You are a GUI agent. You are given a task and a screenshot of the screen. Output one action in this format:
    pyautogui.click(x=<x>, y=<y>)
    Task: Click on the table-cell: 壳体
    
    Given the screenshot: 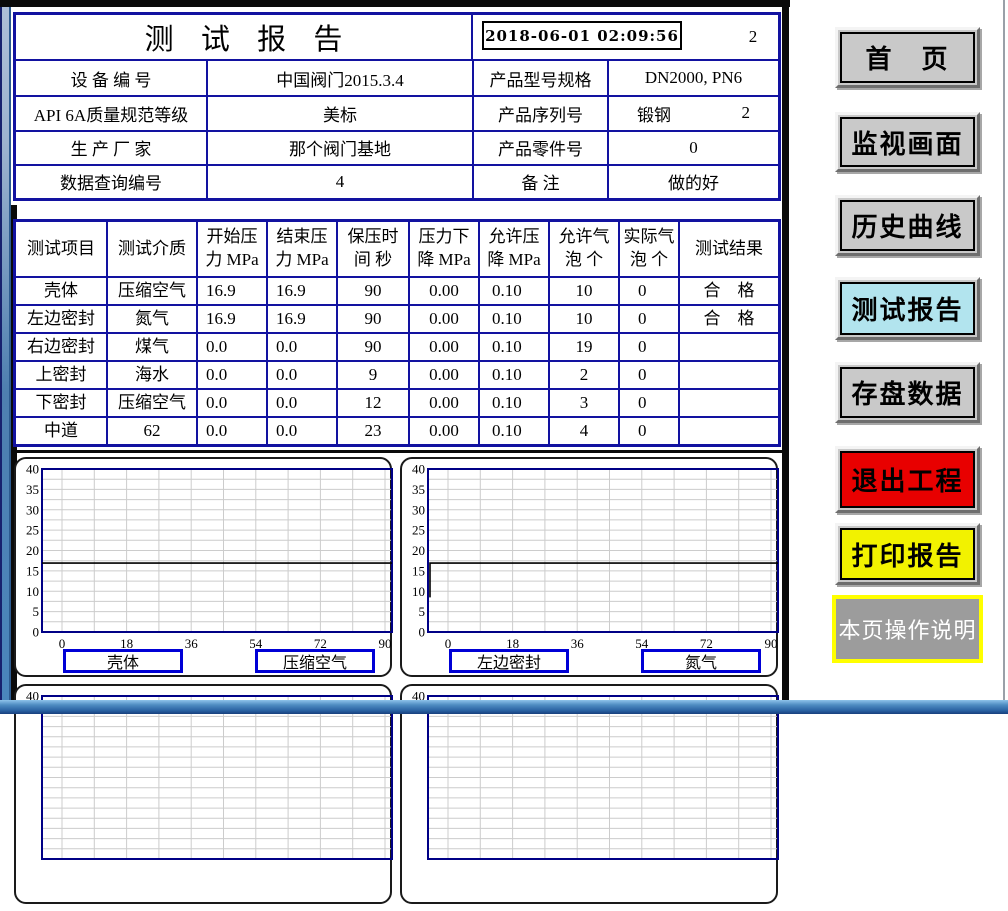 What is the action you would take?
    pyautogui.click(x=61, y=290)
    